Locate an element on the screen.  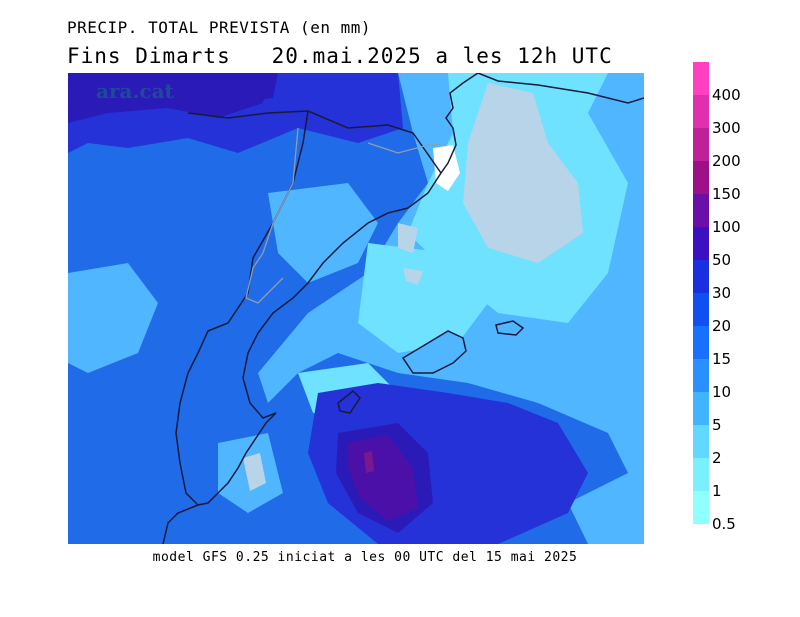
map-title-valid-time: Fins Dimarts 20.mai.2025 a les 12h UTC is located at coordinates (340, 56).